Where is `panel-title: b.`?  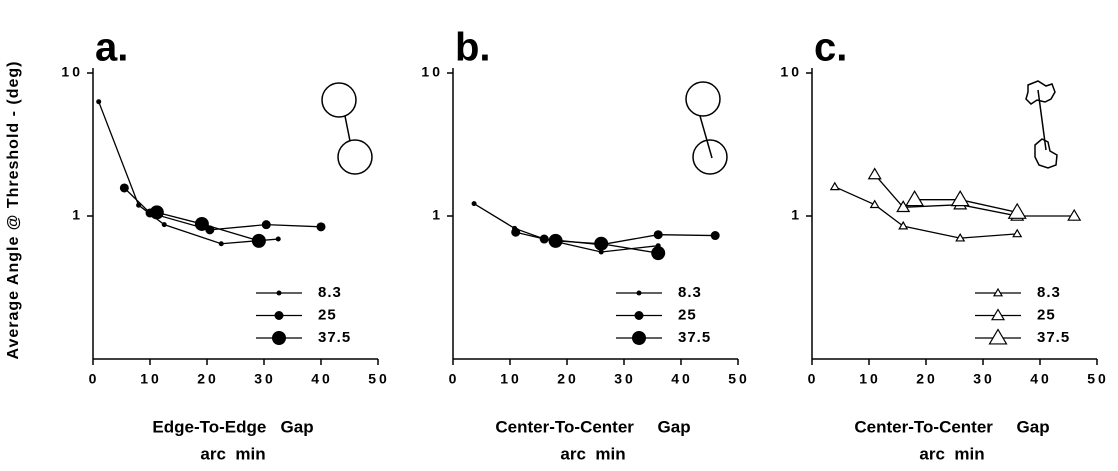 panel-title: b. is located at coordinates (473, 48).